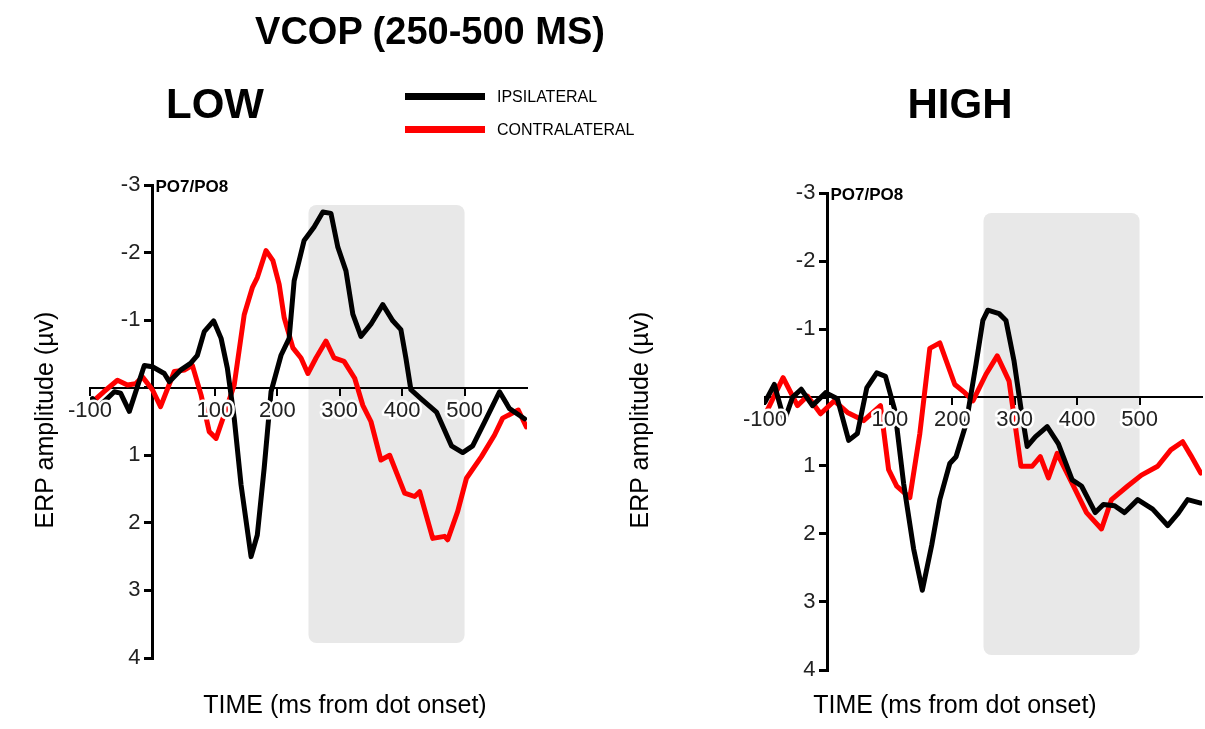 This screenshot has height=729, width=1205. Describe the element at coordinates (960, 104) in the screenshot. I see `chart-title: HIGH` at that location.